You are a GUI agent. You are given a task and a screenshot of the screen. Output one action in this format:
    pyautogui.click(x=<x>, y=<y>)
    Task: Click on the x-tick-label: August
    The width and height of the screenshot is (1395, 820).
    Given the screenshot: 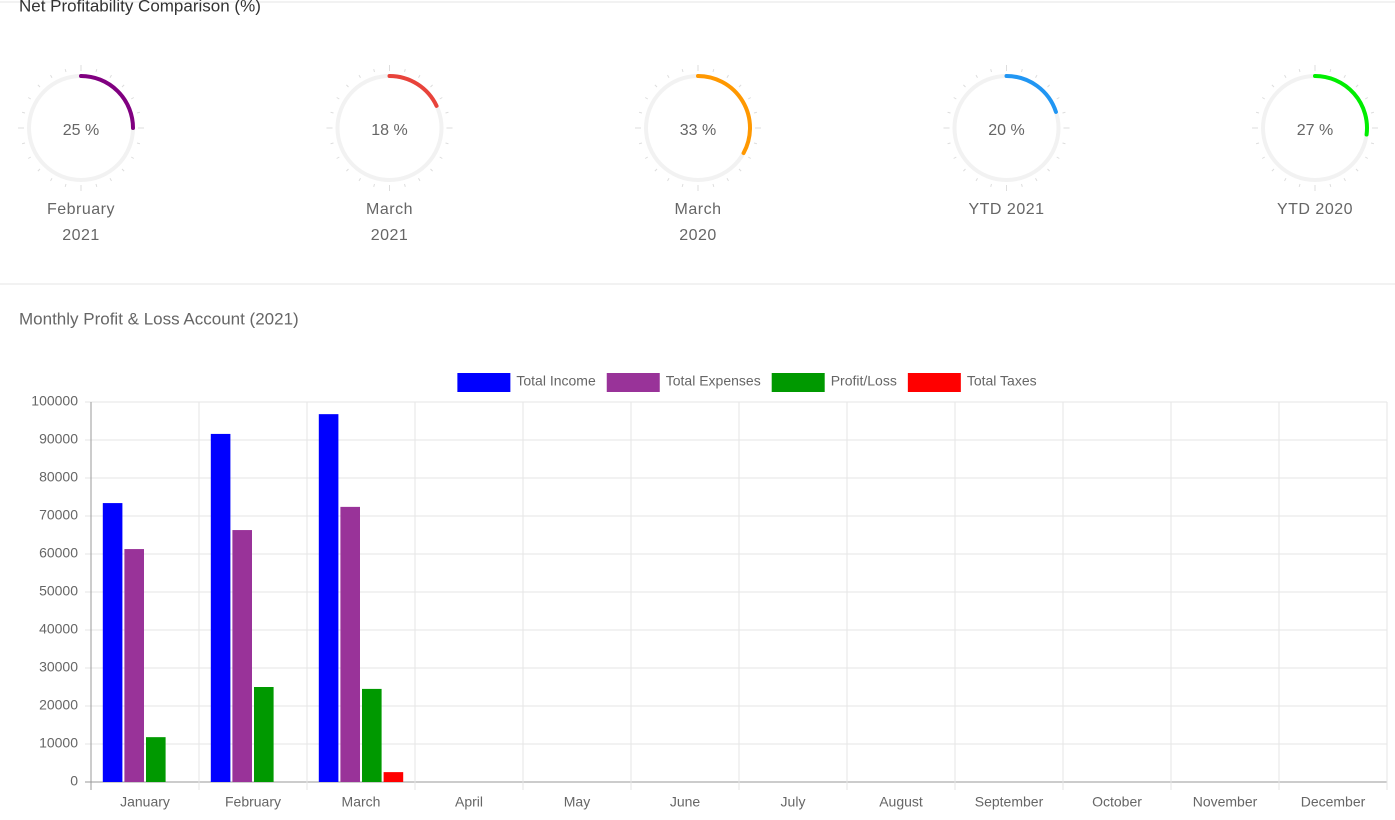 What is the action you would take?
    pyautogui.click(x=901, y=802)
    